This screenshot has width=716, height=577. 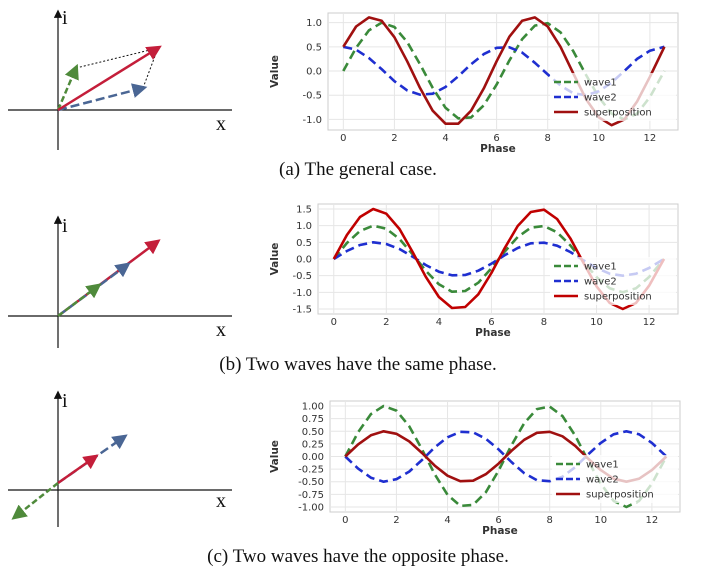 I want to click on vector-diagram-opposite-phase: i x, so click(x=120, y=458).